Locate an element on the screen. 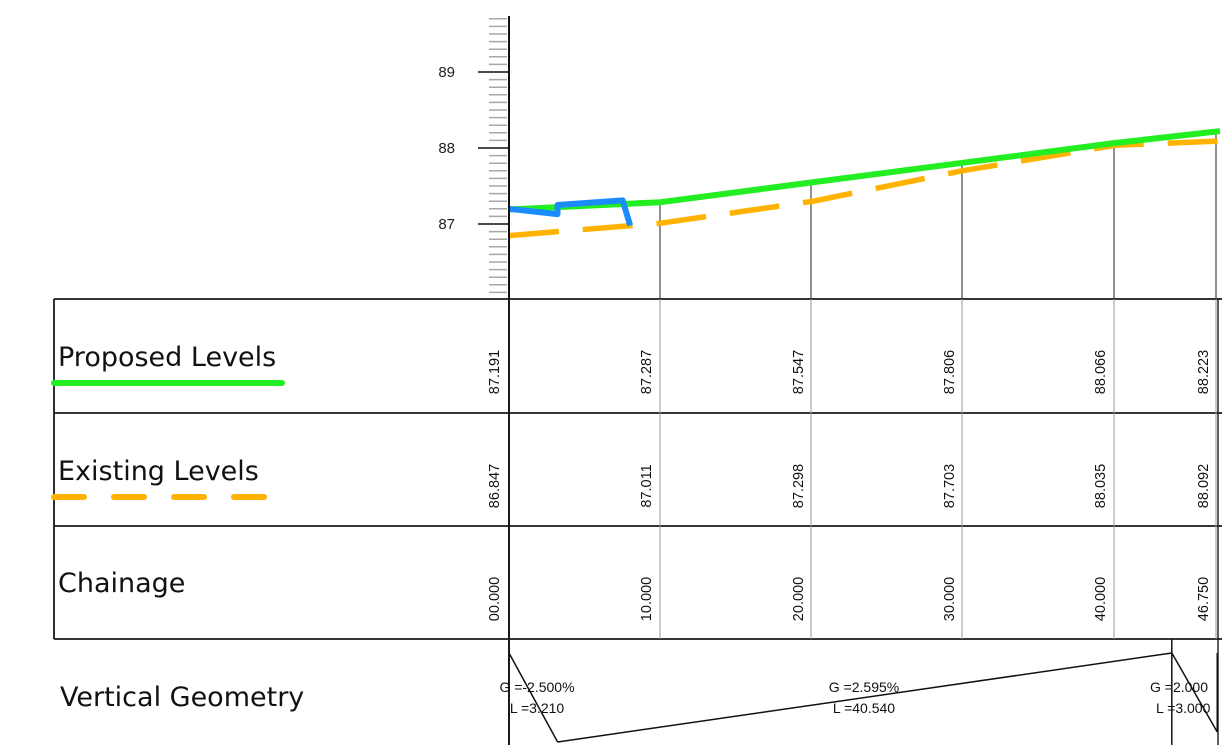  level-line is located at coordinates (571, 212).